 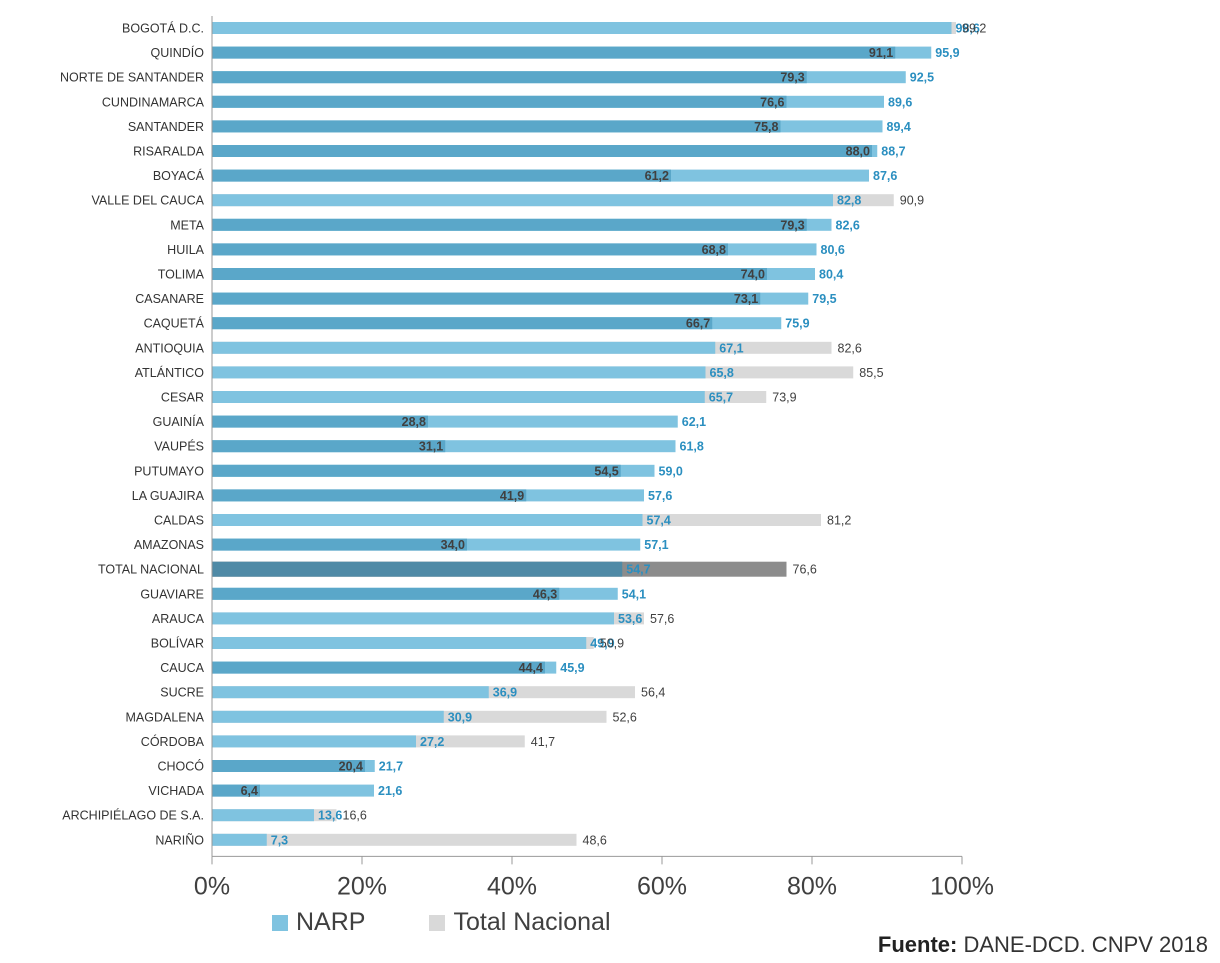 What do you see at coordinates (653, 693) in the screenshot?
I see `data-label-total-nacional: 56,4` at bounding box center [653, 693].